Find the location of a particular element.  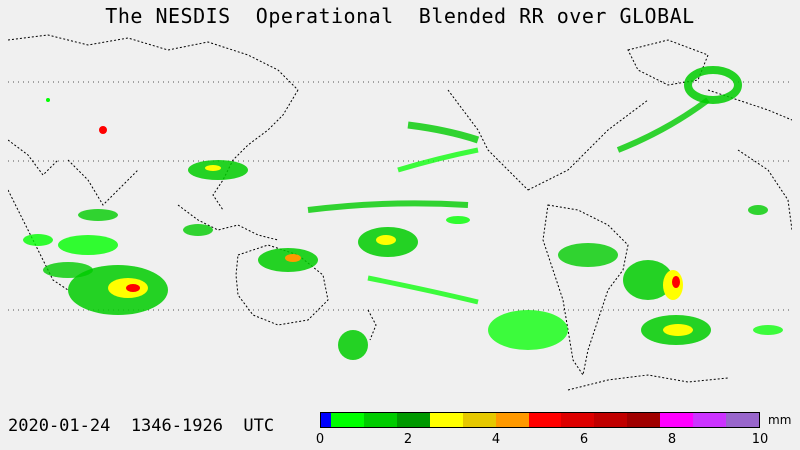

coastline-south-america is located at coordinates (585, 290).